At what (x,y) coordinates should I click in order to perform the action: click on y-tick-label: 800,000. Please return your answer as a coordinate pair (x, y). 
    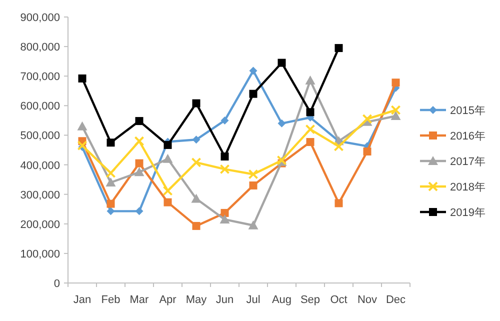
    Looking at the image, I should click on (40, 48).